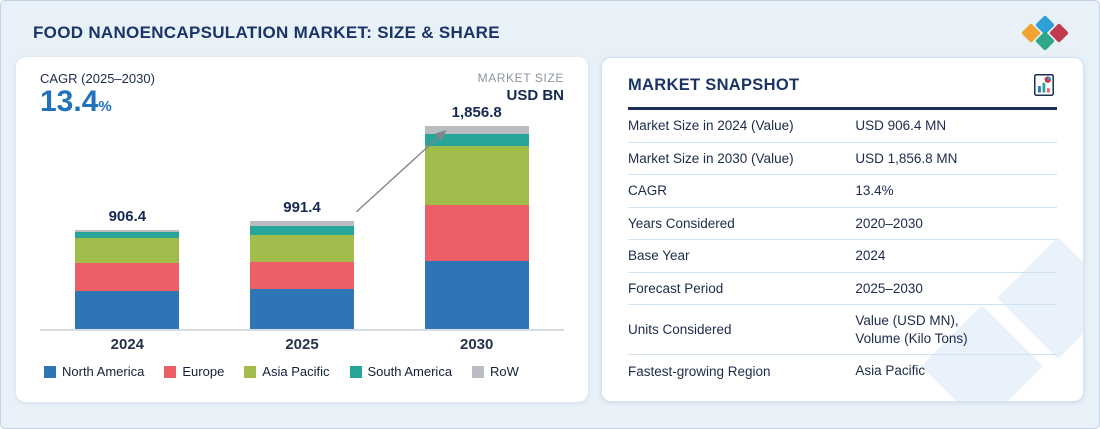  What do you see at coordinates (714, 84) in the screenshot?
I see `snapshot-title: MARKET SNAPSHOT` at bounding box center [714, 84].